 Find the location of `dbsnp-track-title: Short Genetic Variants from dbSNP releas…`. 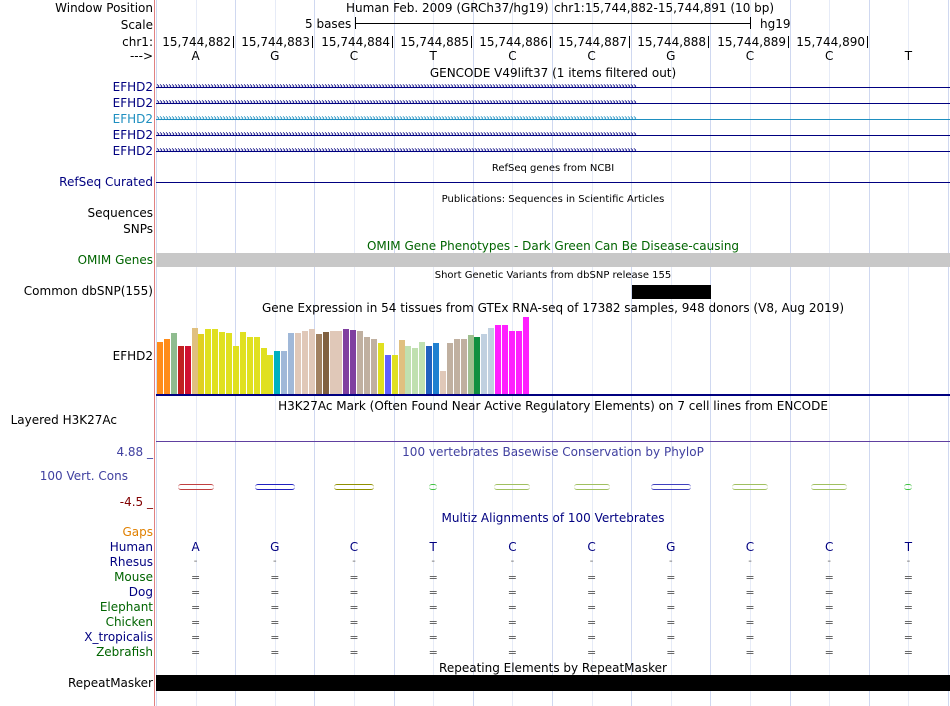

dbsnp-track-title: Short Genetic Variants from dbSNP releas… is located at coordinates (553, 275).